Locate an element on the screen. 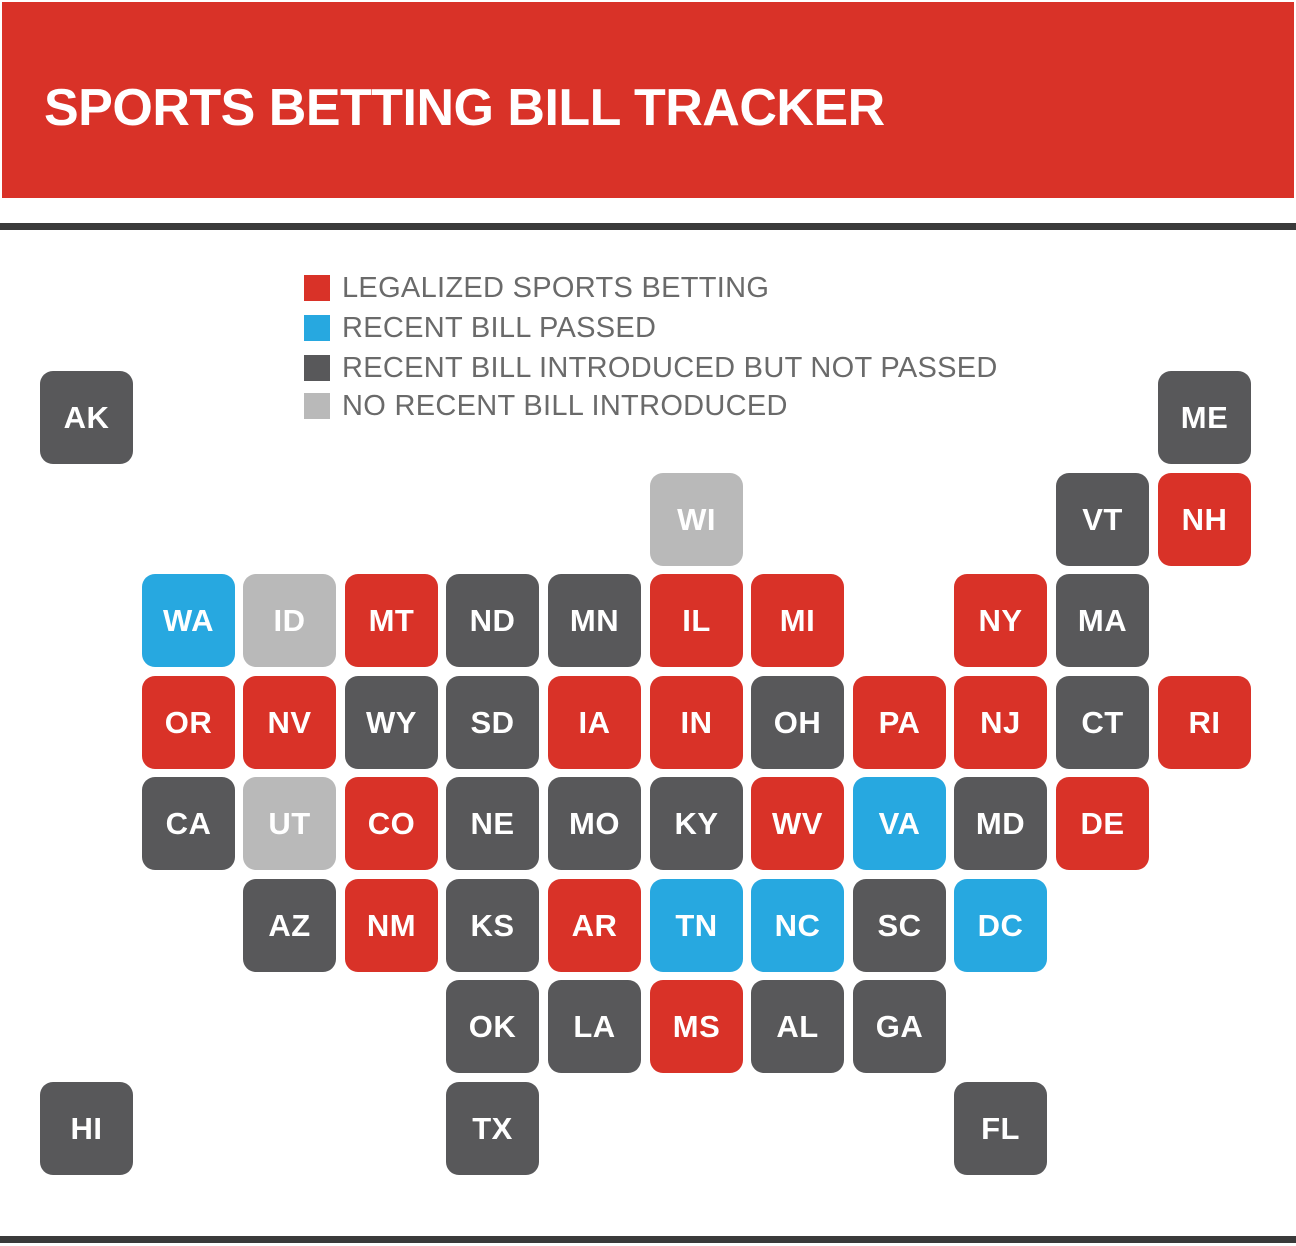 This screenshot has width=1296, height=1246. state-tile-nv: NV is located at coordinates (289, 722).